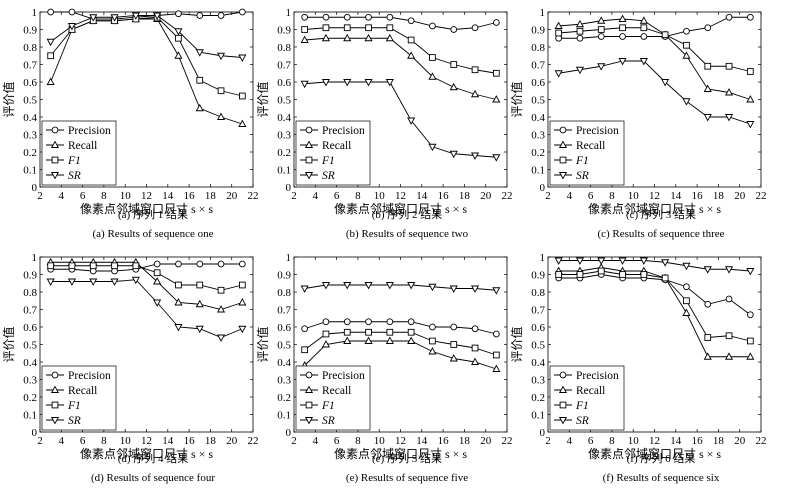  What do you see at coordinates (35, 433) in the screenshot?
I see `y-tick-label: 0` at bounding box center [35, 433].